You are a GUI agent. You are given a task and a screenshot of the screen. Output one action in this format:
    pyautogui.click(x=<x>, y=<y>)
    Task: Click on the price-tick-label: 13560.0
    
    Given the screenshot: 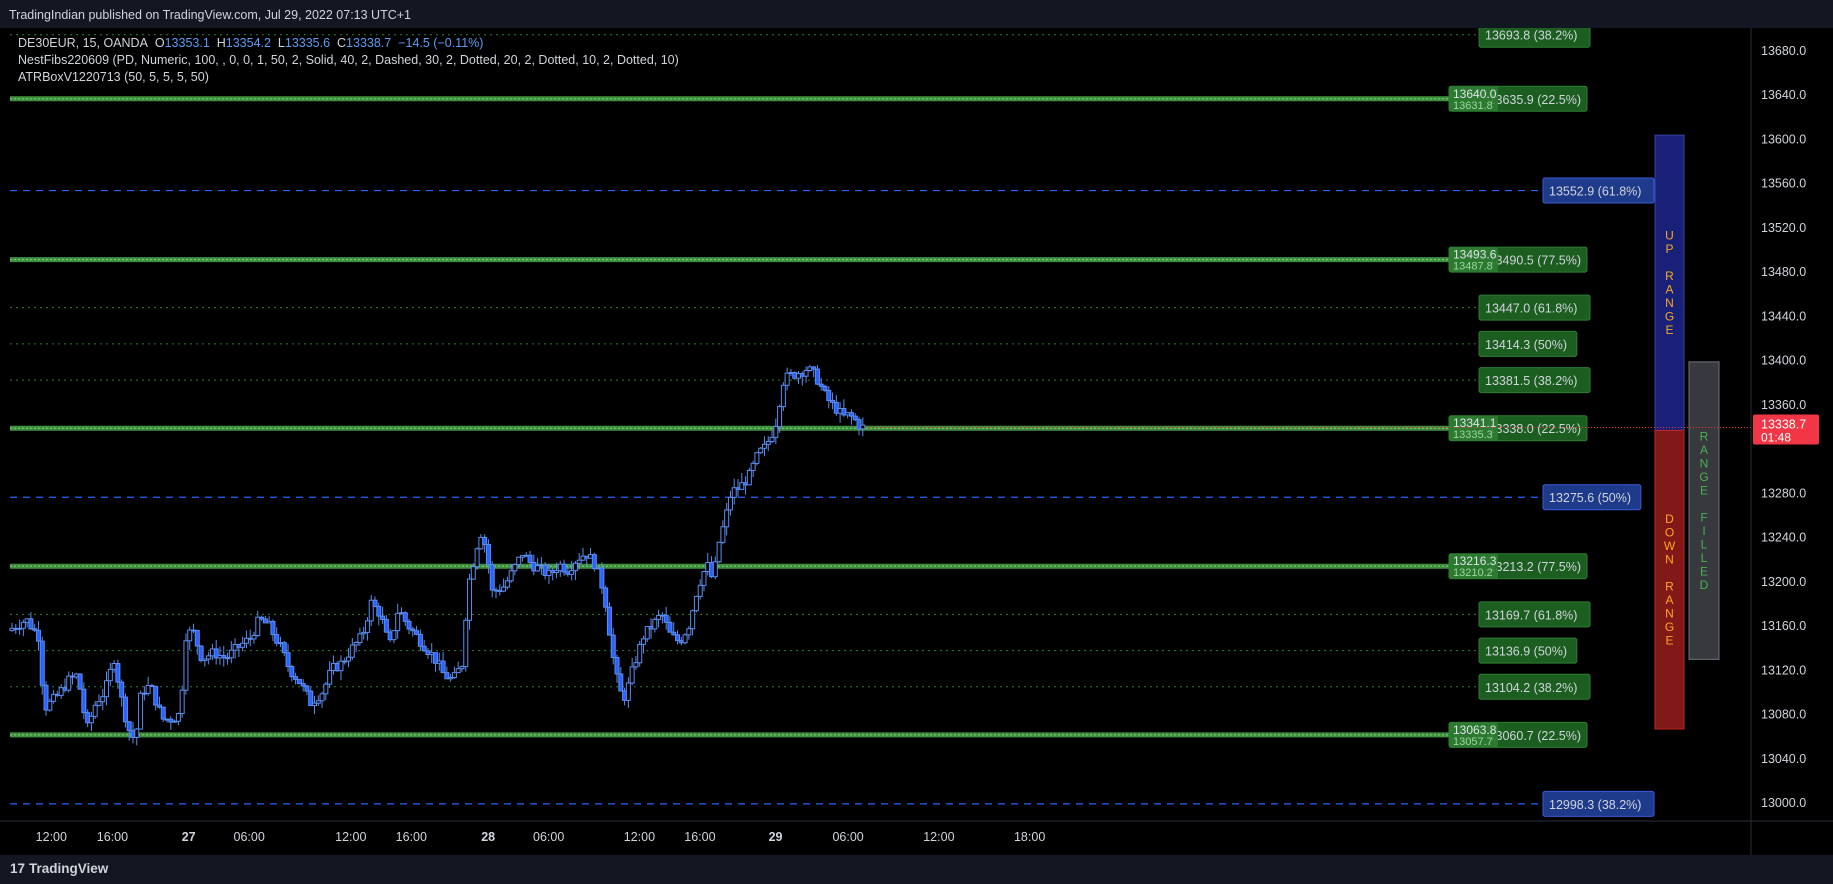 What is the action you would take?
    pyautogui.click(x=1783, y=184)
    